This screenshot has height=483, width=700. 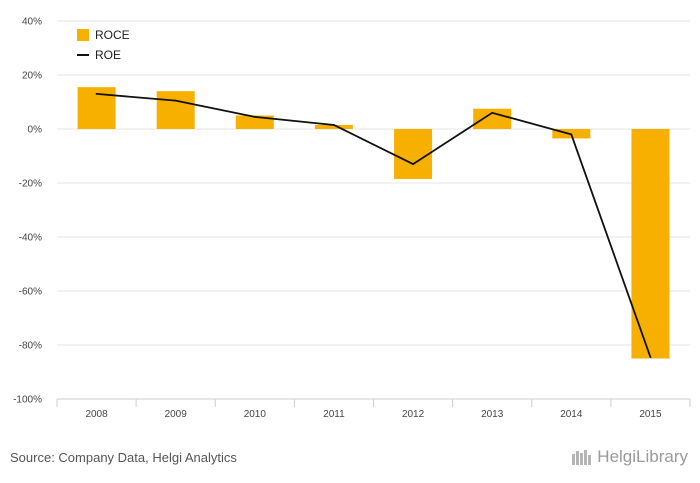 I want to click on x-tick-label: 2010, so click(x=255, y=414).